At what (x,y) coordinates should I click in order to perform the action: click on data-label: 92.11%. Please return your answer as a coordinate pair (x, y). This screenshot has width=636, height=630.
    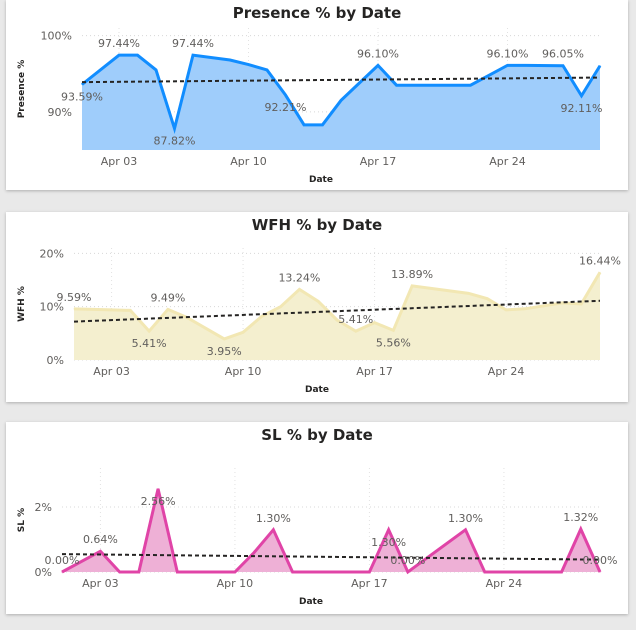
    Looking at the image, I should click on (582, 108).